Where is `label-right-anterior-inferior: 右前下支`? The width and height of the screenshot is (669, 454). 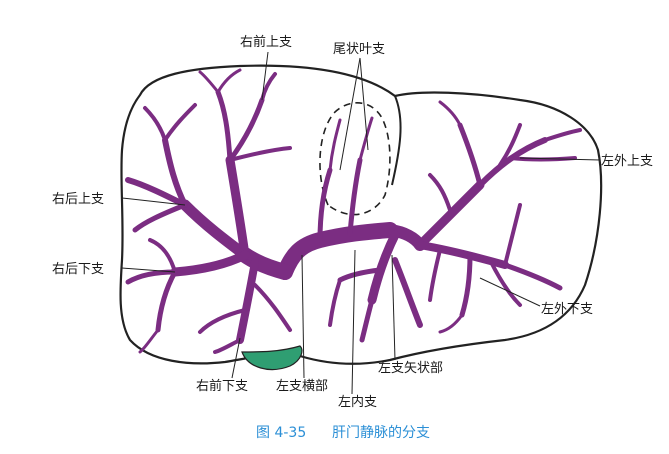
label-right-anterior-inferior: 右前下支 is located at coordinates (222, 386).